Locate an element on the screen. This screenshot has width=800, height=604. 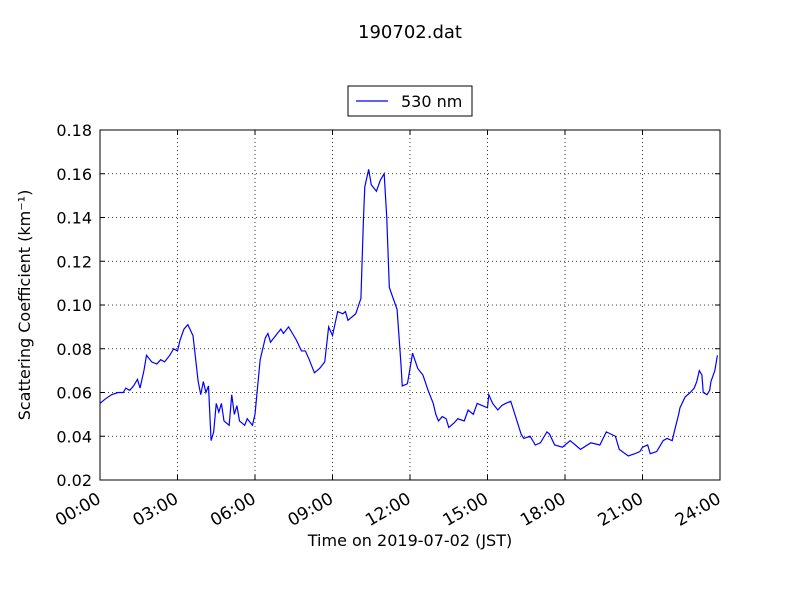
y-tick-label: 0.18 is located at coordinates (74, 130).